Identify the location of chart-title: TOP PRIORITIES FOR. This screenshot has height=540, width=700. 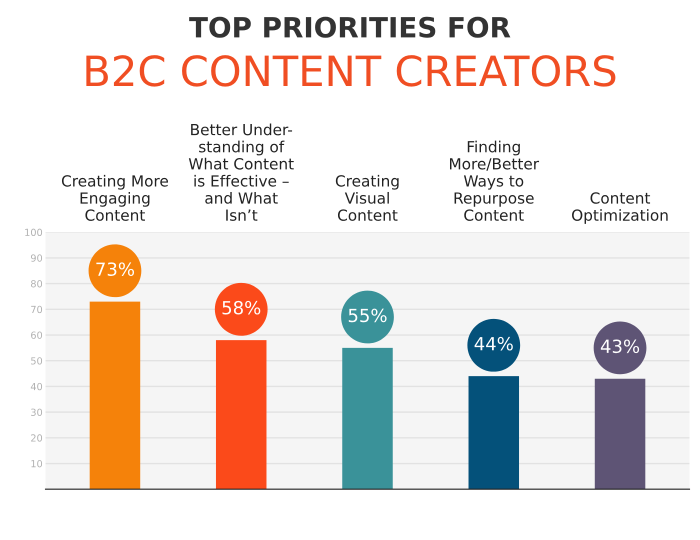
(349, 27).